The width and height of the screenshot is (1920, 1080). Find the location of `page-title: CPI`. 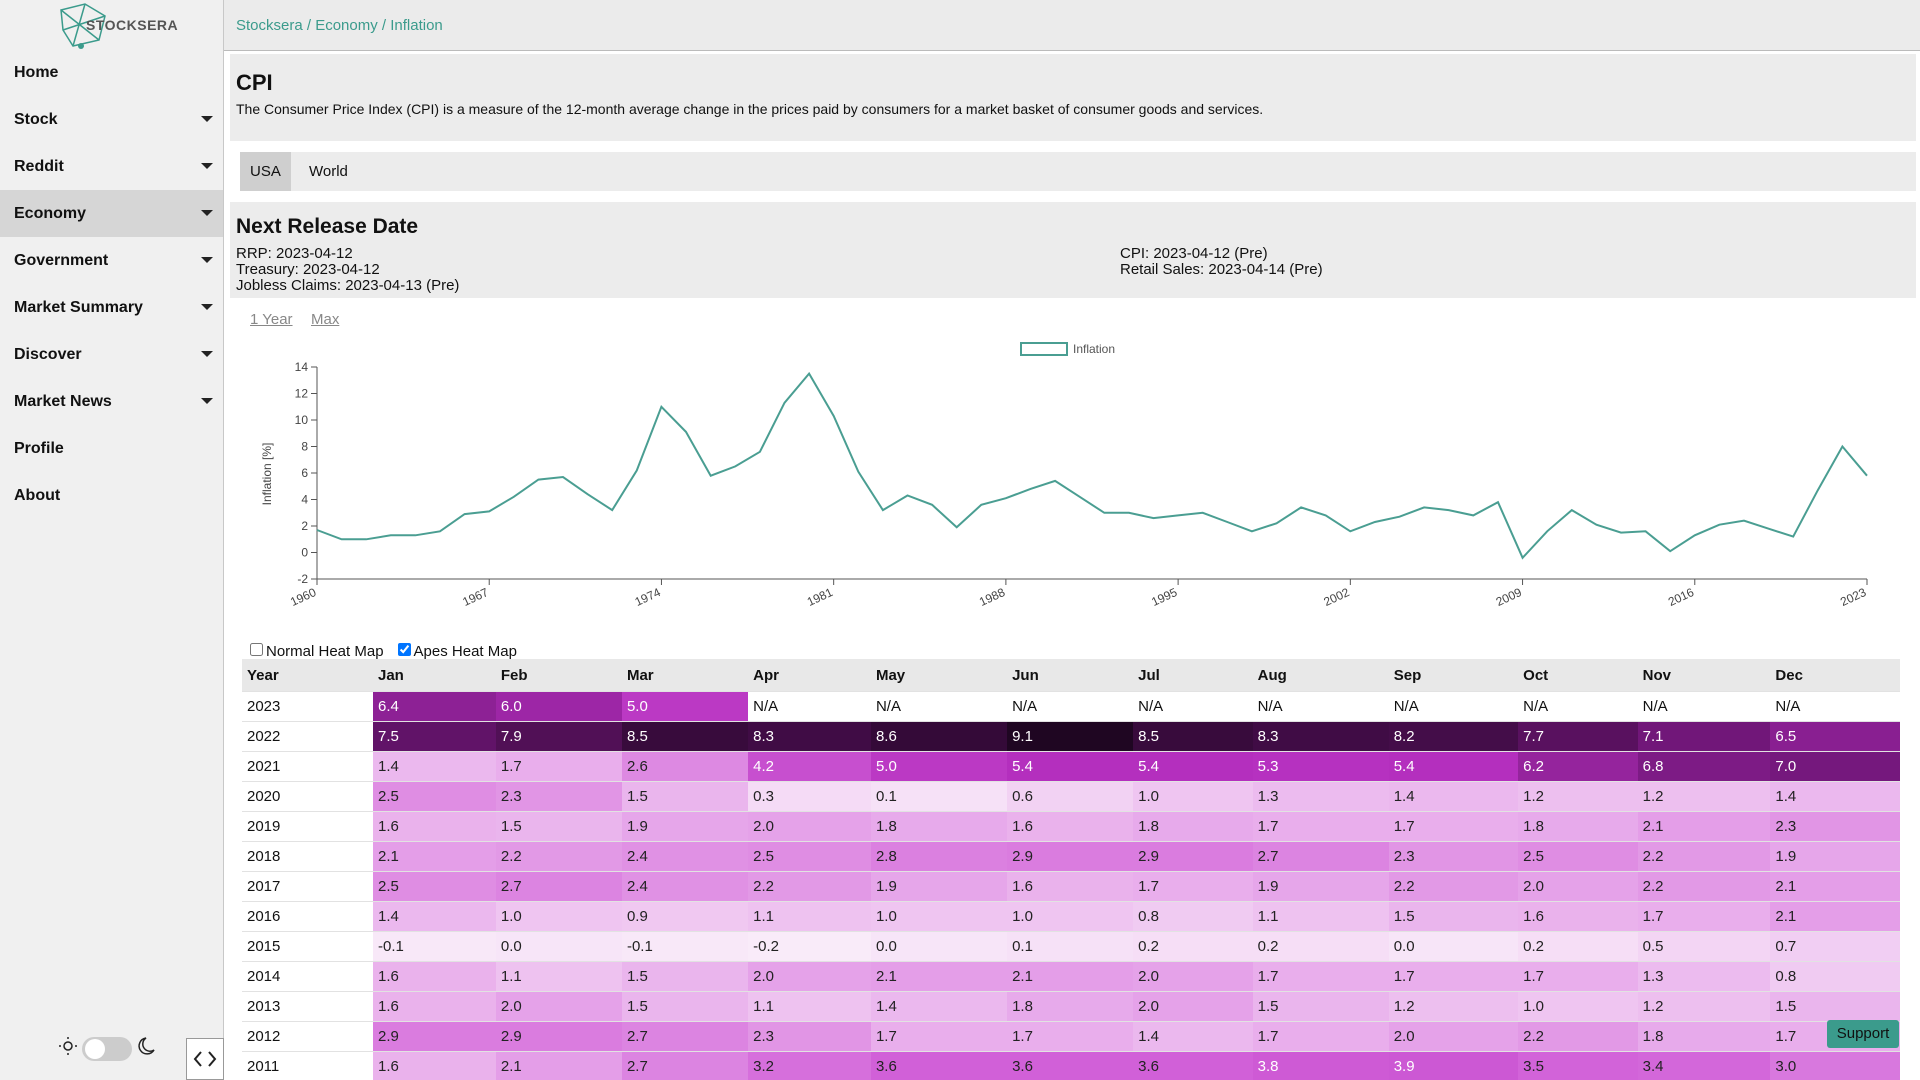

page-title: CPI is located at coordinates (254, 82).